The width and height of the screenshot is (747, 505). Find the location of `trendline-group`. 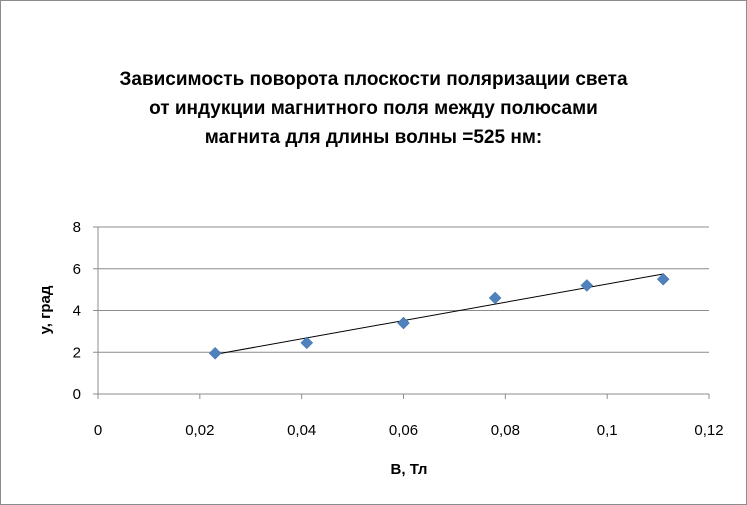

trendline-group is located at coordinates (439, 314).